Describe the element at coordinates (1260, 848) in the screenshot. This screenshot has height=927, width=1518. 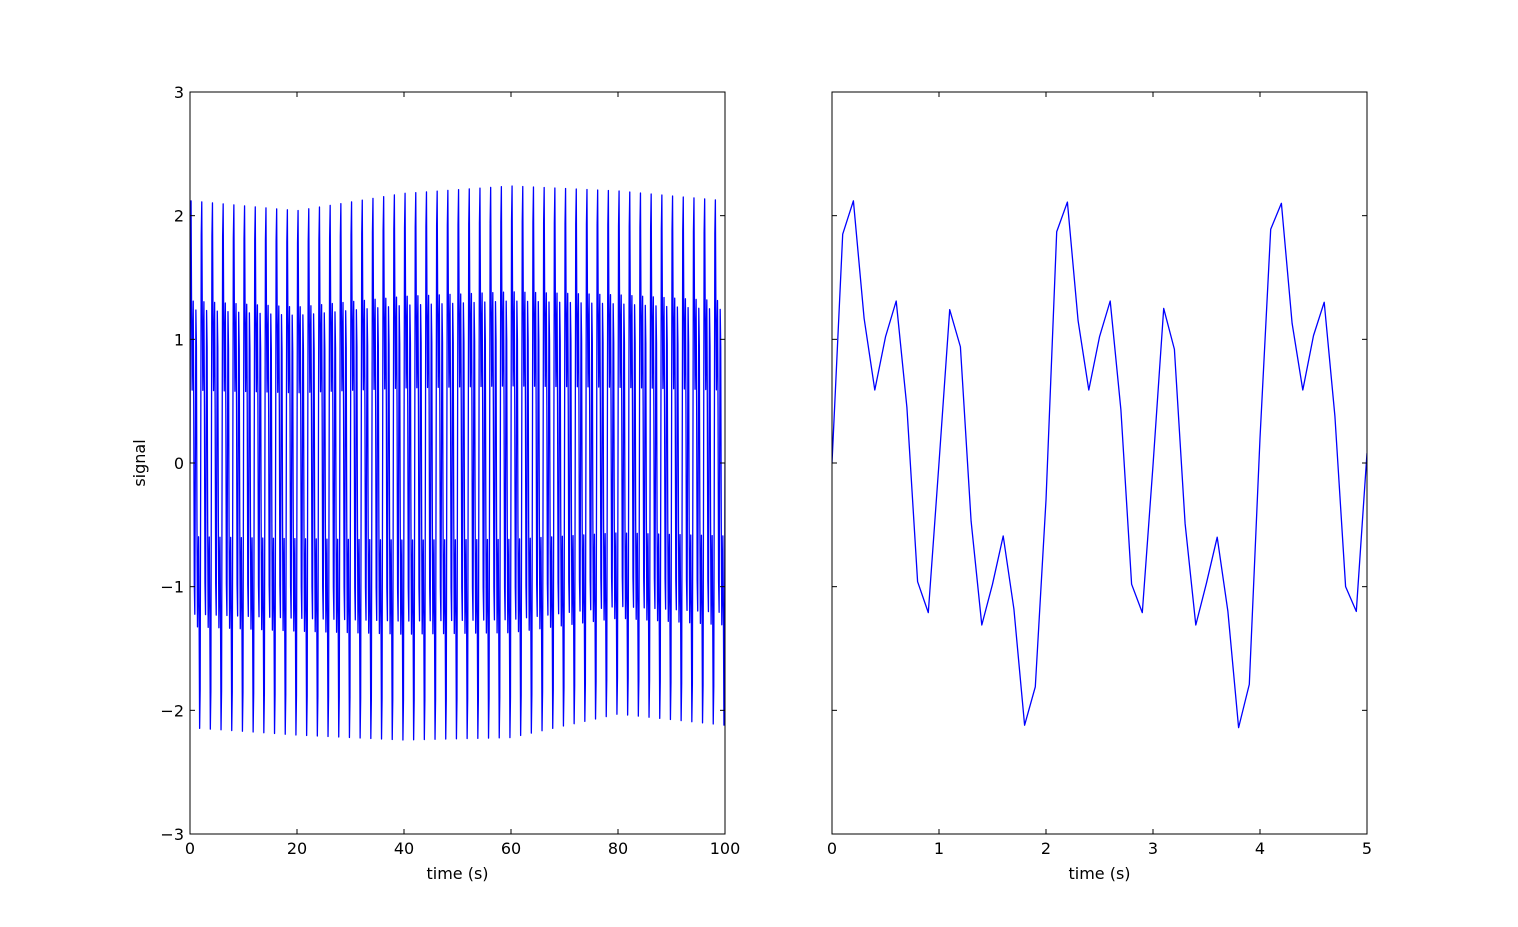
I see `x-tick-label: 4` at that location.